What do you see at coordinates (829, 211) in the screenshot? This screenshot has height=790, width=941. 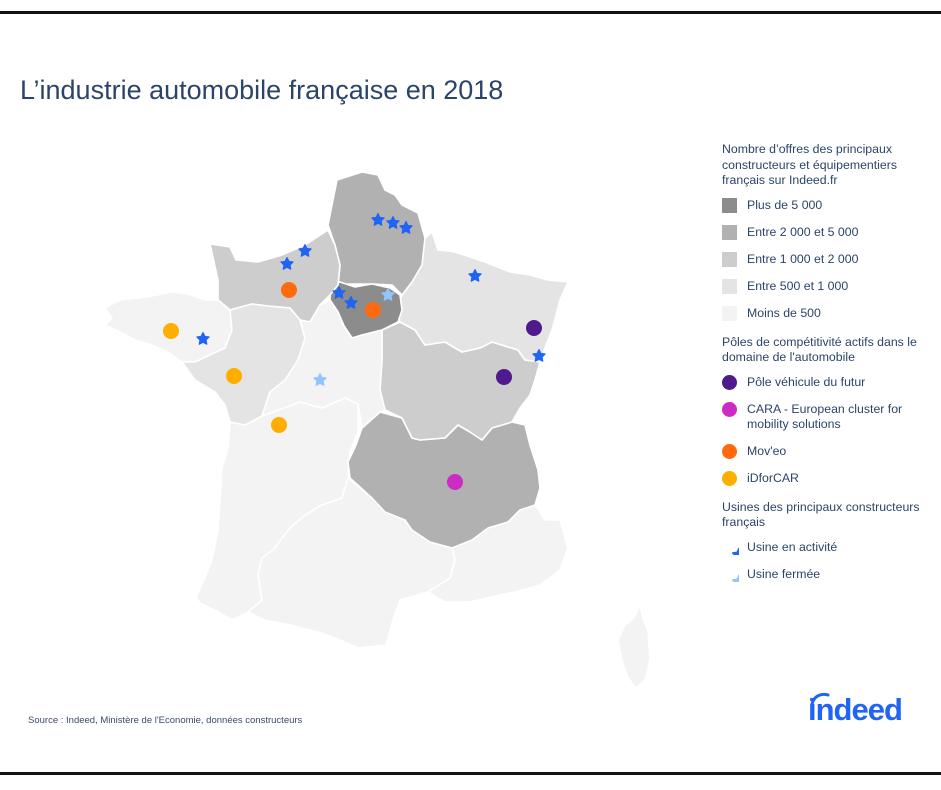 I see `legend-item-plus-5000: Plus de 5 000` at bounding box center [829, 211].